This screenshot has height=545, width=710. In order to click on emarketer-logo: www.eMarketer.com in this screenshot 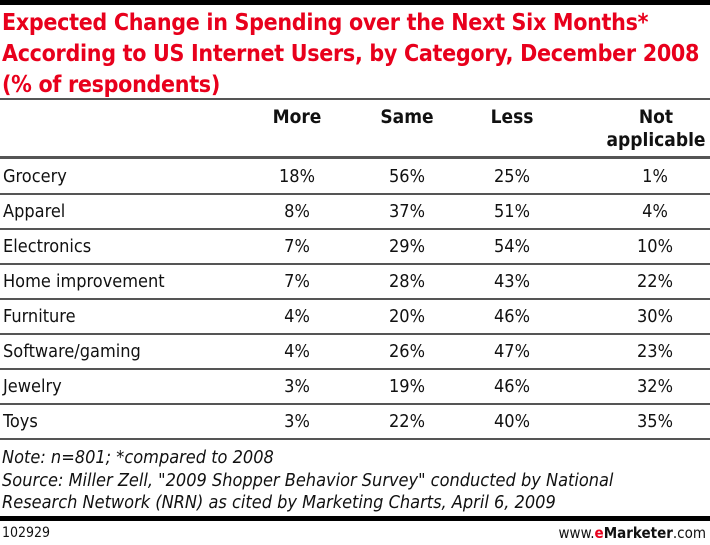, I will do `click(632, 533)`.